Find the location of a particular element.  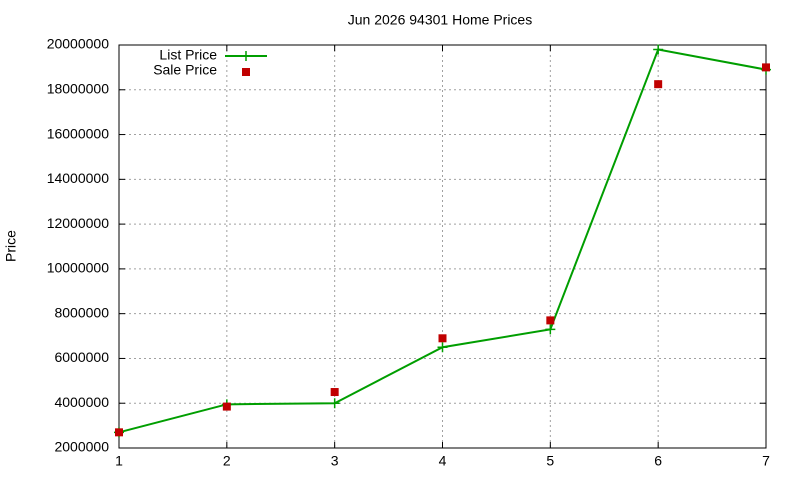

x-tick-label: 3 is located at coordinates (335, 461).